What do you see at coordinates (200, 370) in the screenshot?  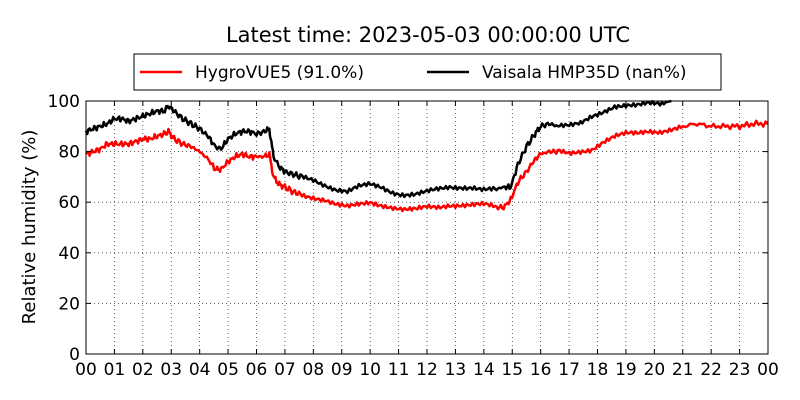 I see `x-tick-label: 04` at bounding box center [200, 370].